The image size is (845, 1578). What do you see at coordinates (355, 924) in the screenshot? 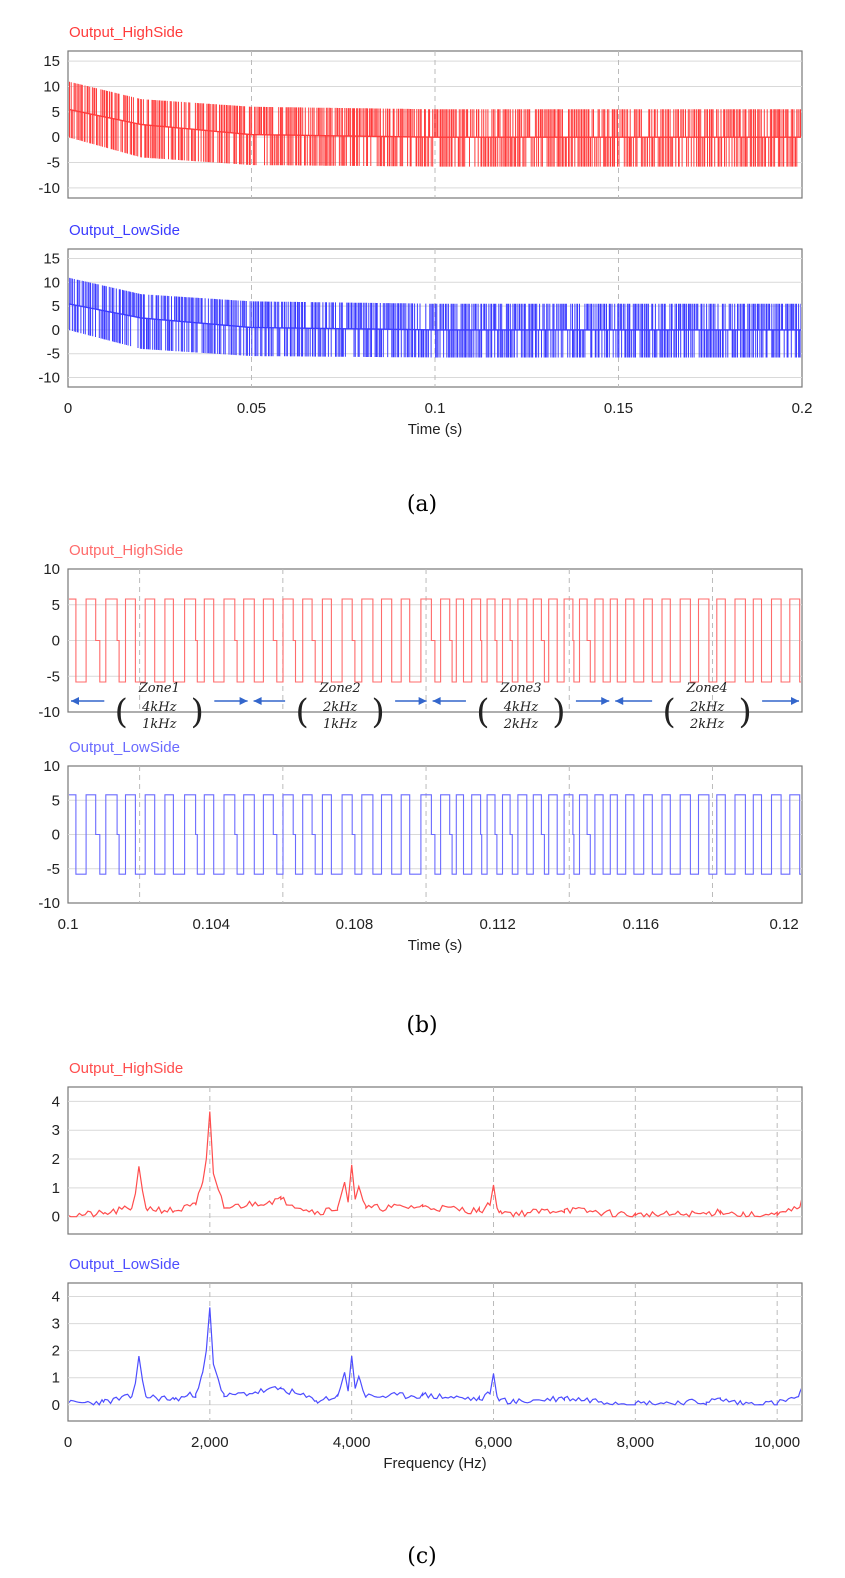
I see `x-tick-label: 0.108` at bounding box center [355, 924].